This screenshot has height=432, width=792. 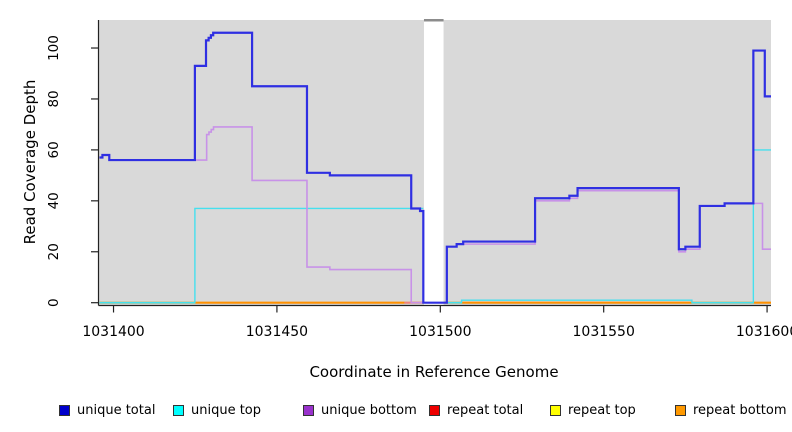 What do you see at coordinates (54, 302) in the screenshot?
I see `y-tick-label: 0` at bounding box center [54, 302].